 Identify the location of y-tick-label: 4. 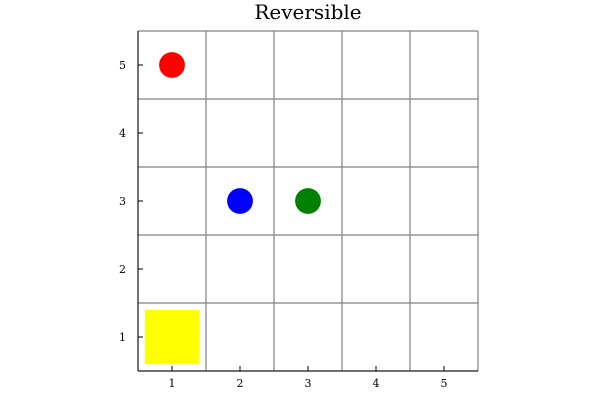
(122, 133).